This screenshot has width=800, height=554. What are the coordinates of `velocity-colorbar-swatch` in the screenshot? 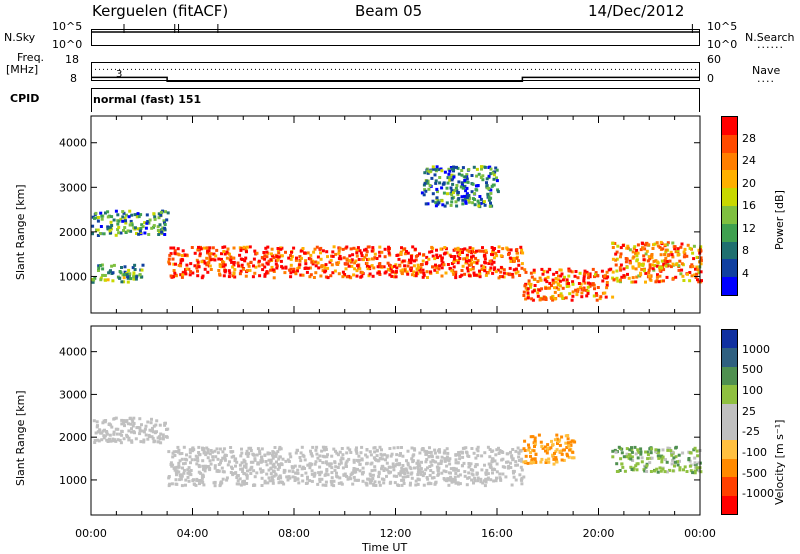 It's located at (729, 413).